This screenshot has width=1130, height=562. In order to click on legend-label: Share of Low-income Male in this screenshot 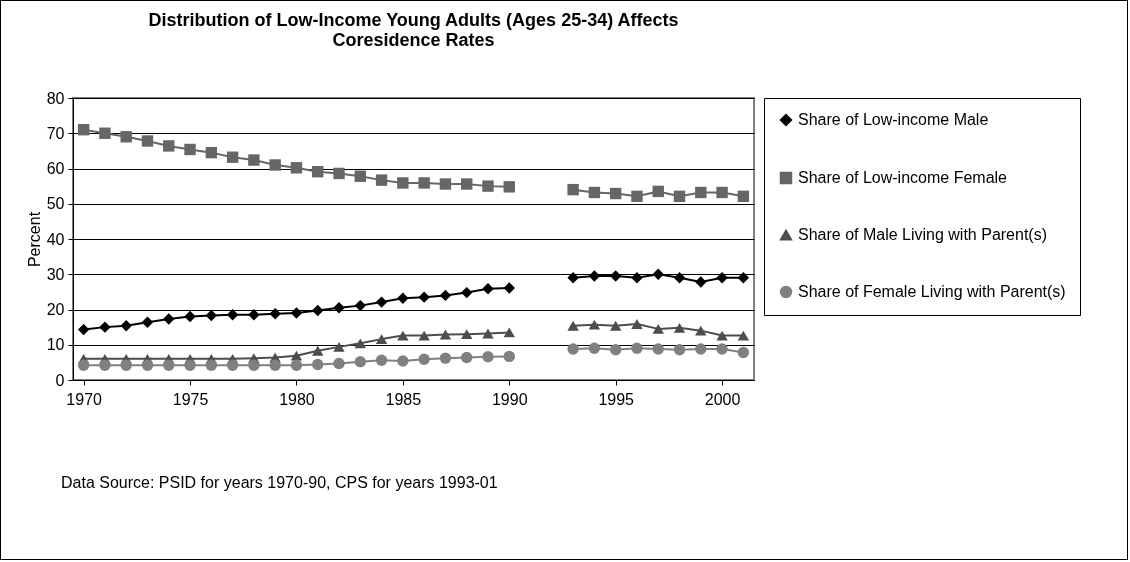, I will do `click(893, 119)`.